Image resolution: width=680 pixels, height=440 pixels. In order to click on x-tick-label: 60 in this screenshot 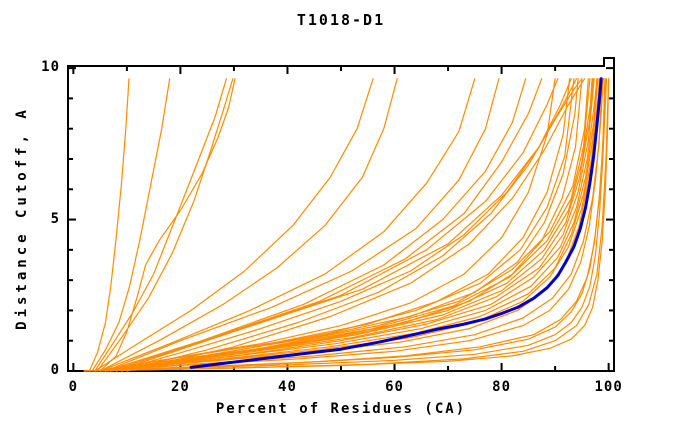, I will do `click(394, 387)`.